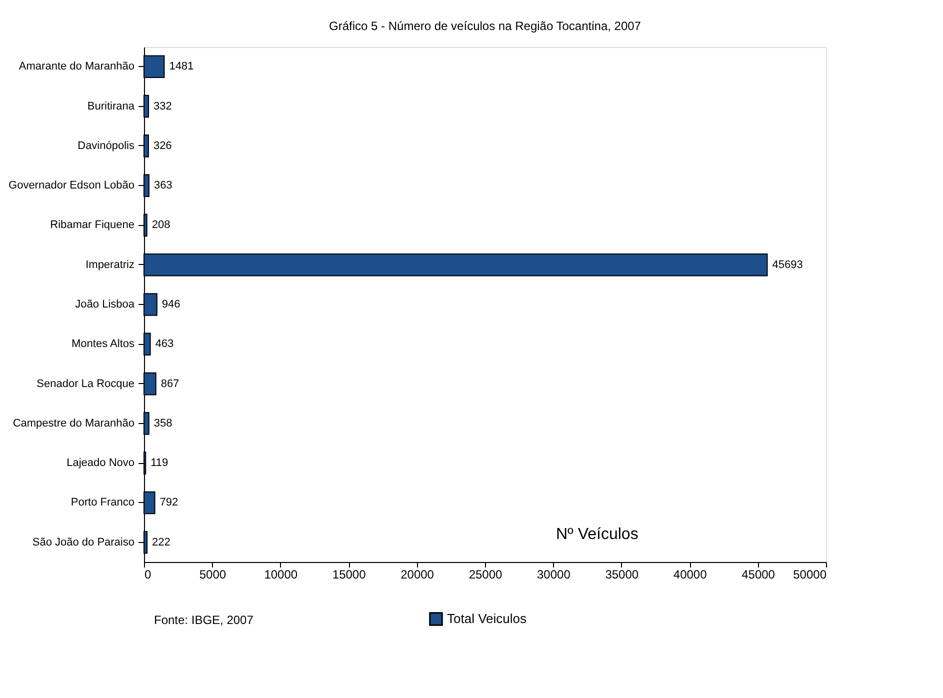  What do you see at coordinates (349, 575) in the screenshot?
I see `x-tick-label: 15000` at bounding box center [349, 575].